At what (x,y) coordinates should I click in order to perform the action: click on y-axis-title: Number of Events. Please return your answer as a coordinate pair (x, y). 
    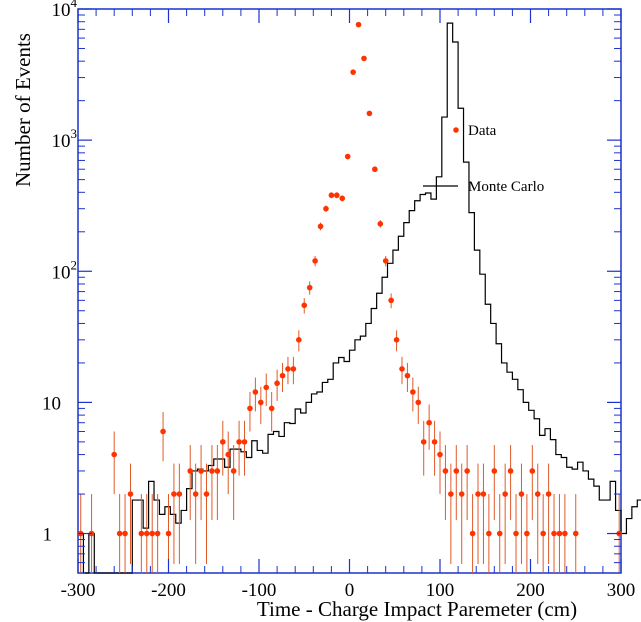
    Looking at the image, I should click on (23, 110).